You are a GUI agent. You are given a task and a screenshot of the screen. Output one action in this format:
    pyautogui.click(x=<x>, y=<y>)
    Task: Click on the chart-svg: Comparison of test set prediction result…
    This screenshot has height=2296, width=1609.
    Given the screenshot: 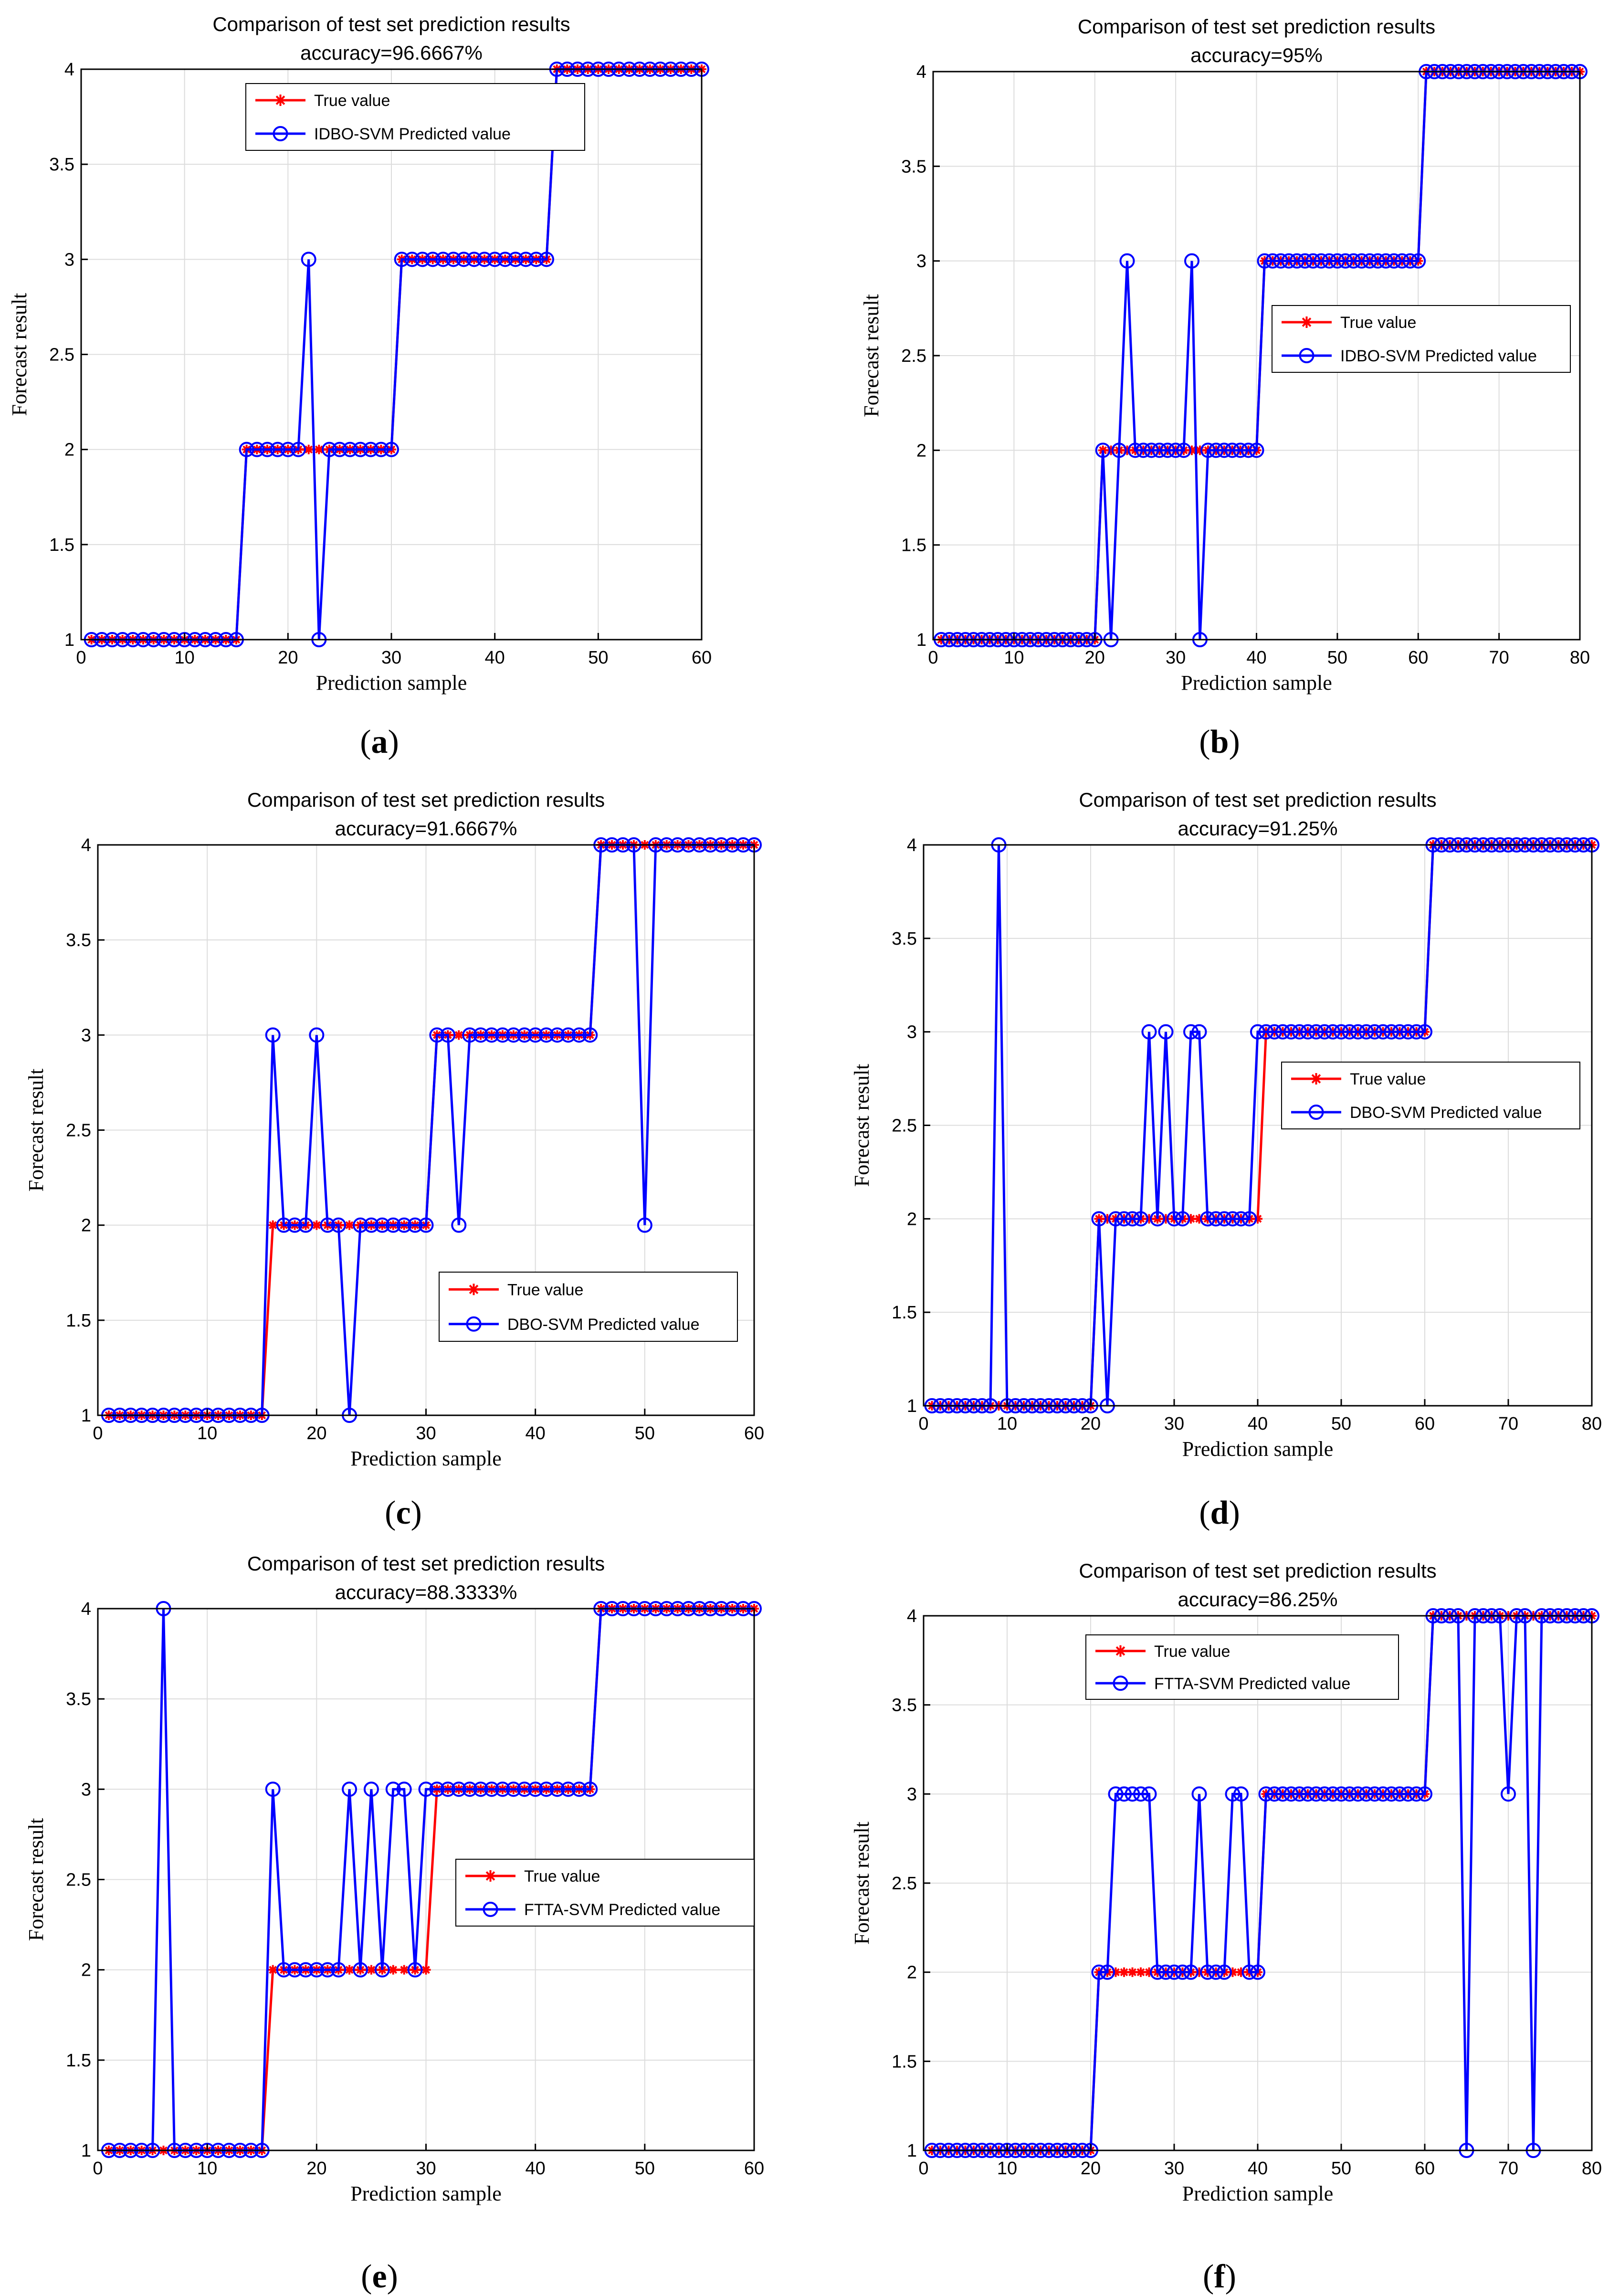 What is the action you would take?
    pyautogui.click(x=1225, y=355)
    